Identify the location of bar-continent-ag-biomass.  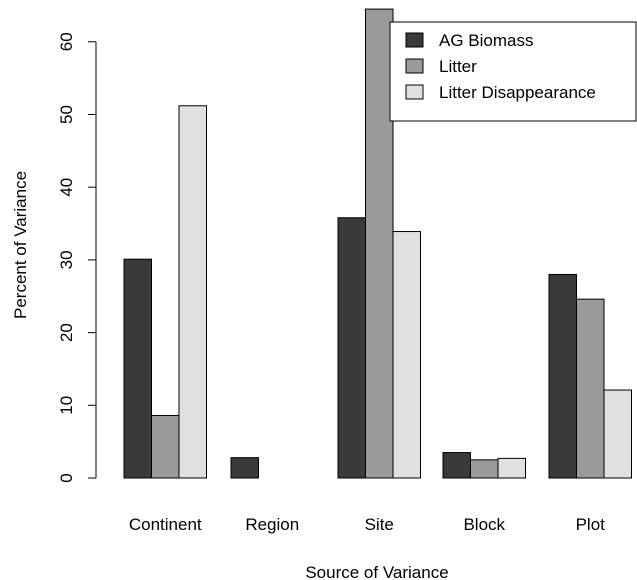
(137, 368).